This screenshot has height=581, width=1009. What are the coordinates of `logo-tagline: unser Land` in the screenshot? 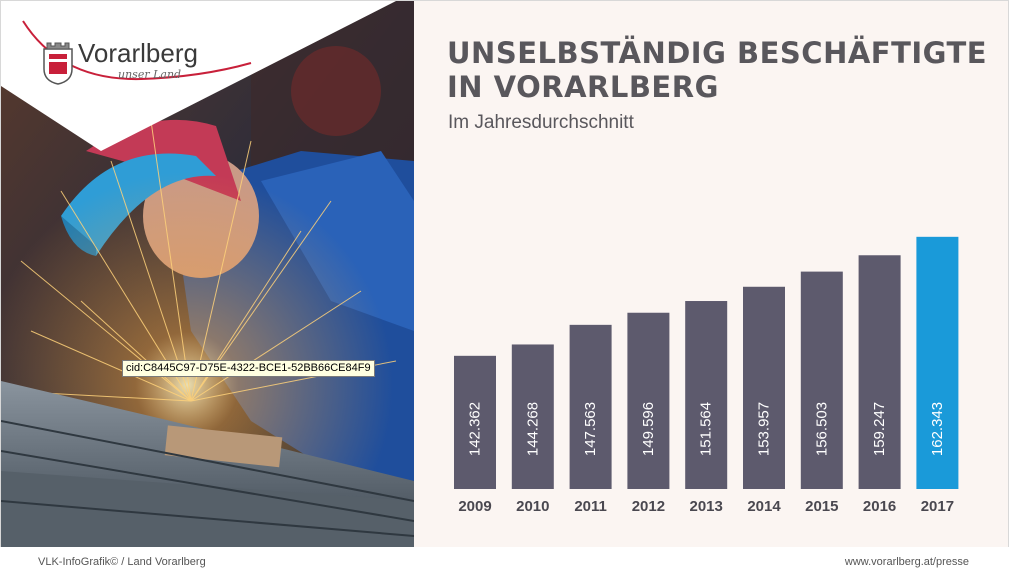 It's located at (150, 74).